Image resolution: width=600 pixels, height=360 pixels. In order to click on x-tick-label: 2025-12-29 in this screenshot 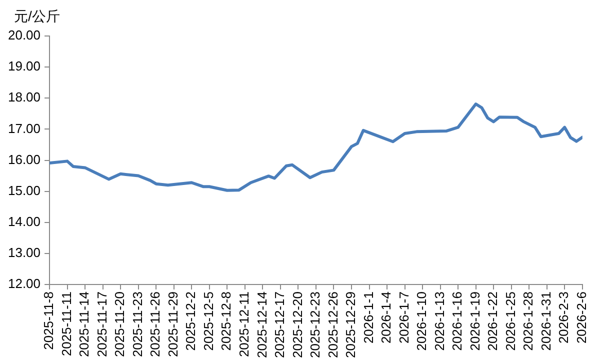, I will do `click(350, 325)`.